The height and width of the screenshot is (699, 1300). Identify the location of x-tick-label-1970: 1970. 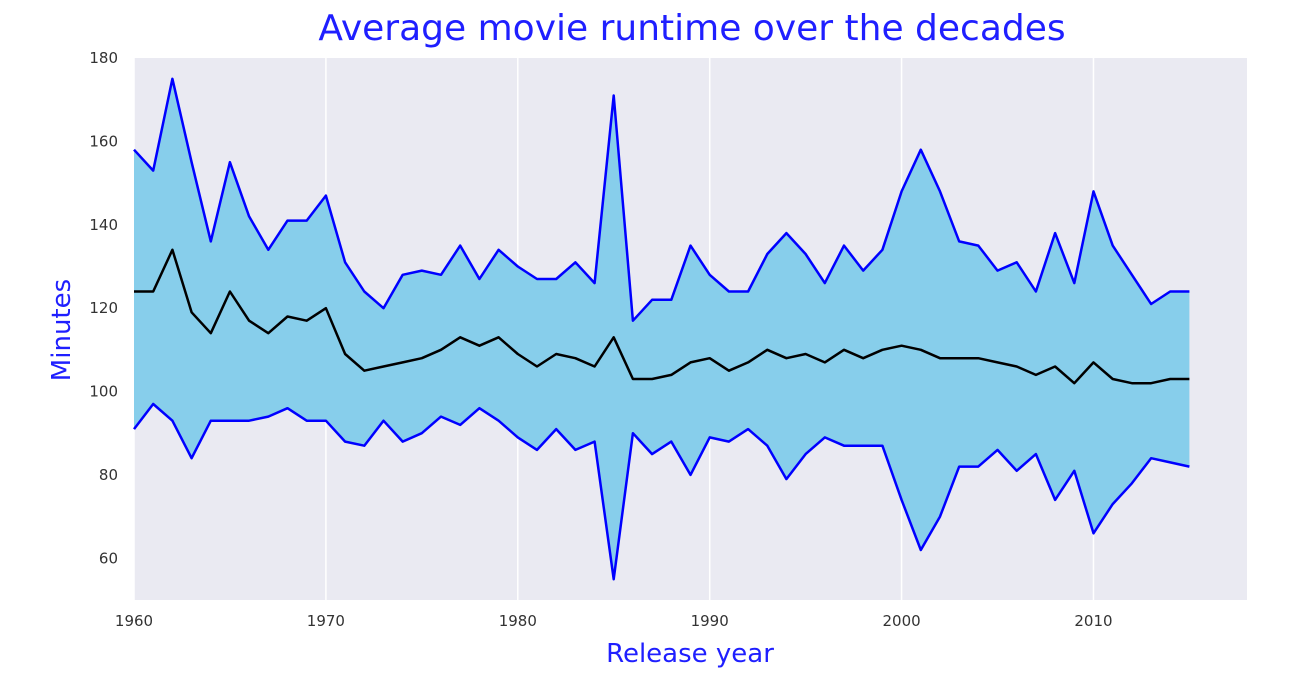
(326, 621).